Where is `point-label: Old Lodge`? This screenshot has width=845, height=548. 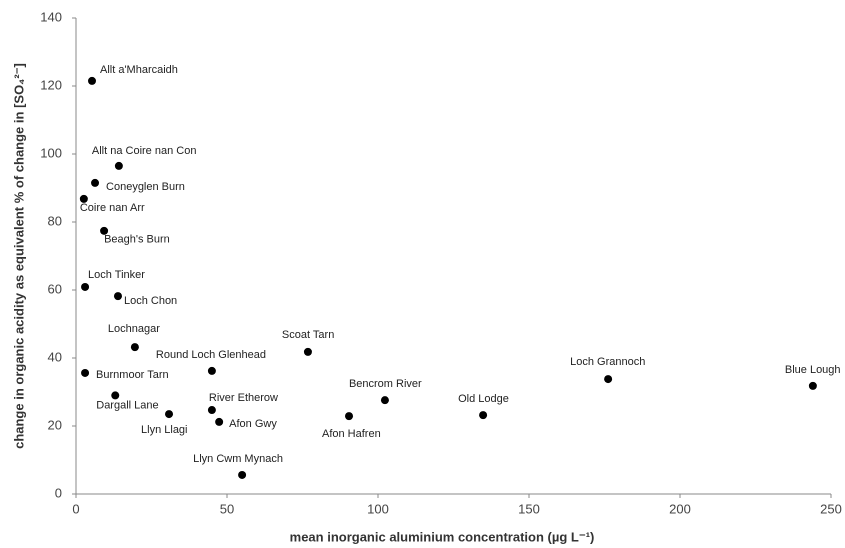 point-label: Old Lodge is located at coordinates (483, 399).